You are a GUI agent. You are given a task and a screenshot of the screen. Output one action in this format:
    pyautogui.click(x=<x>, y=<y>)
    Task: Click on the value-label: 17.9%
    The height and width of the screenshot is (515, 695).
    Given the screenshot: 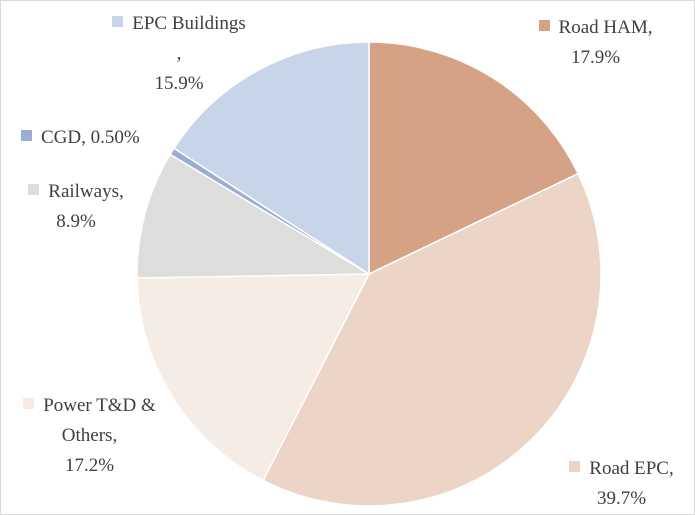 What is the action you would take?
    pyautogui.click(x=595, y=57)
    